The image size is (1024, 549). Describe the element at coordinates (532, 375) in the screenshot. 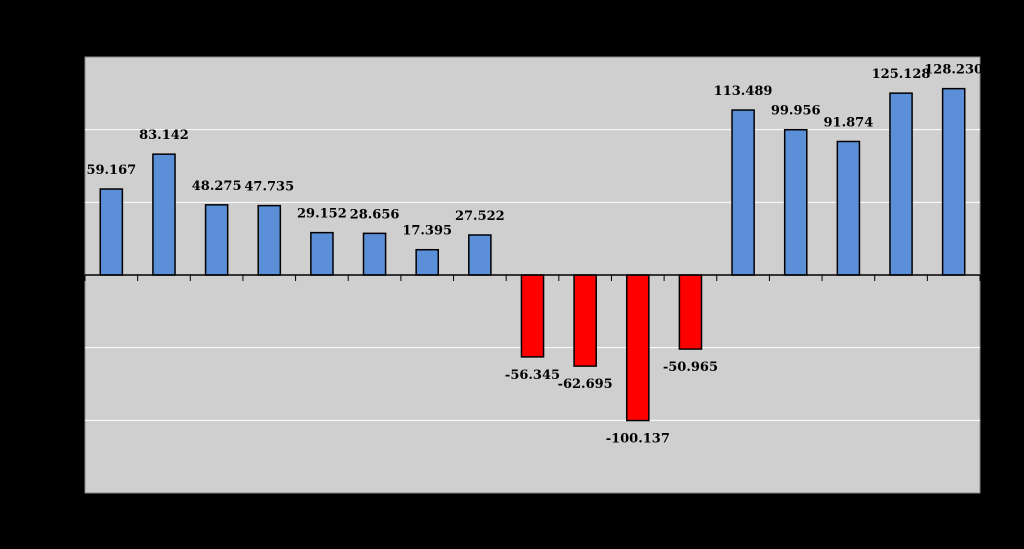

I see `data-label: -56.345` at that location.